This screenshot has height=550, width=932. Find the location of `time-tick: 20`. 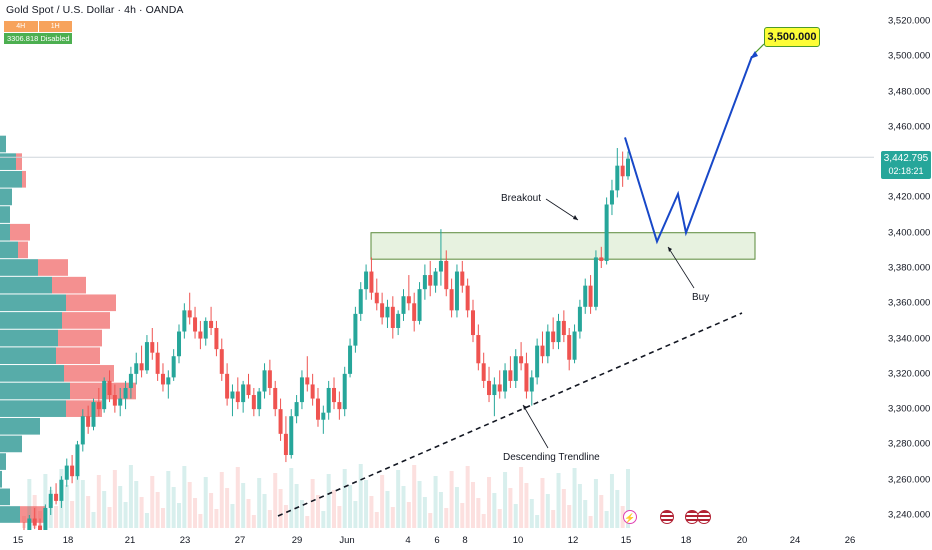

time-tick: 20 is located at coordinates (742, 540).